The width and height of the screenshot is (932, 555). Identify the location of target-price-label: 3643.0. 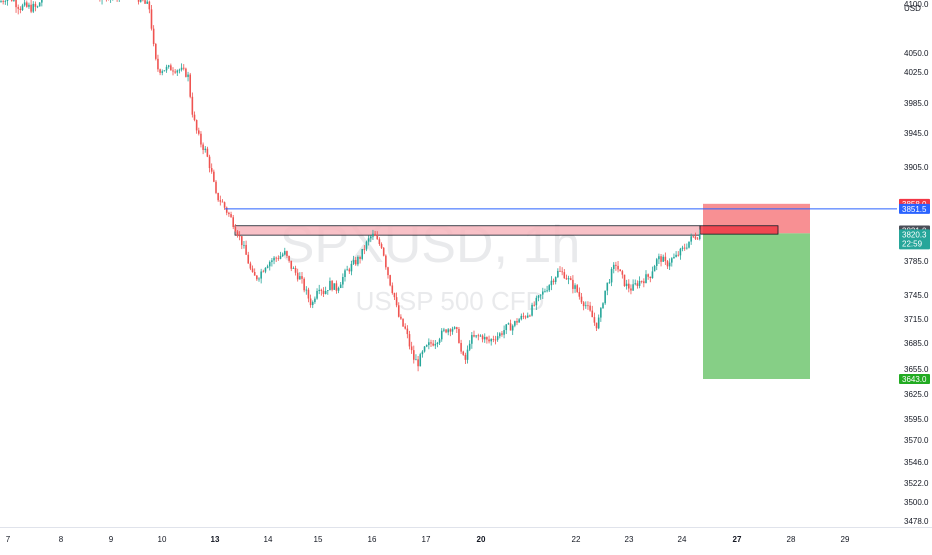
(914, 379).